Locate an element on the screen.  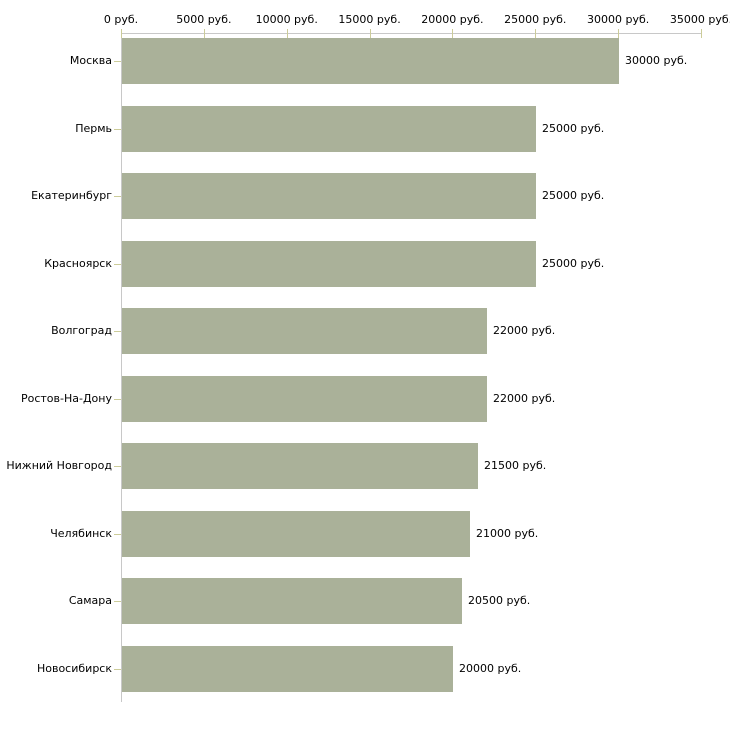
value-label: 20000 руб. is located at coordinates (490, 668).